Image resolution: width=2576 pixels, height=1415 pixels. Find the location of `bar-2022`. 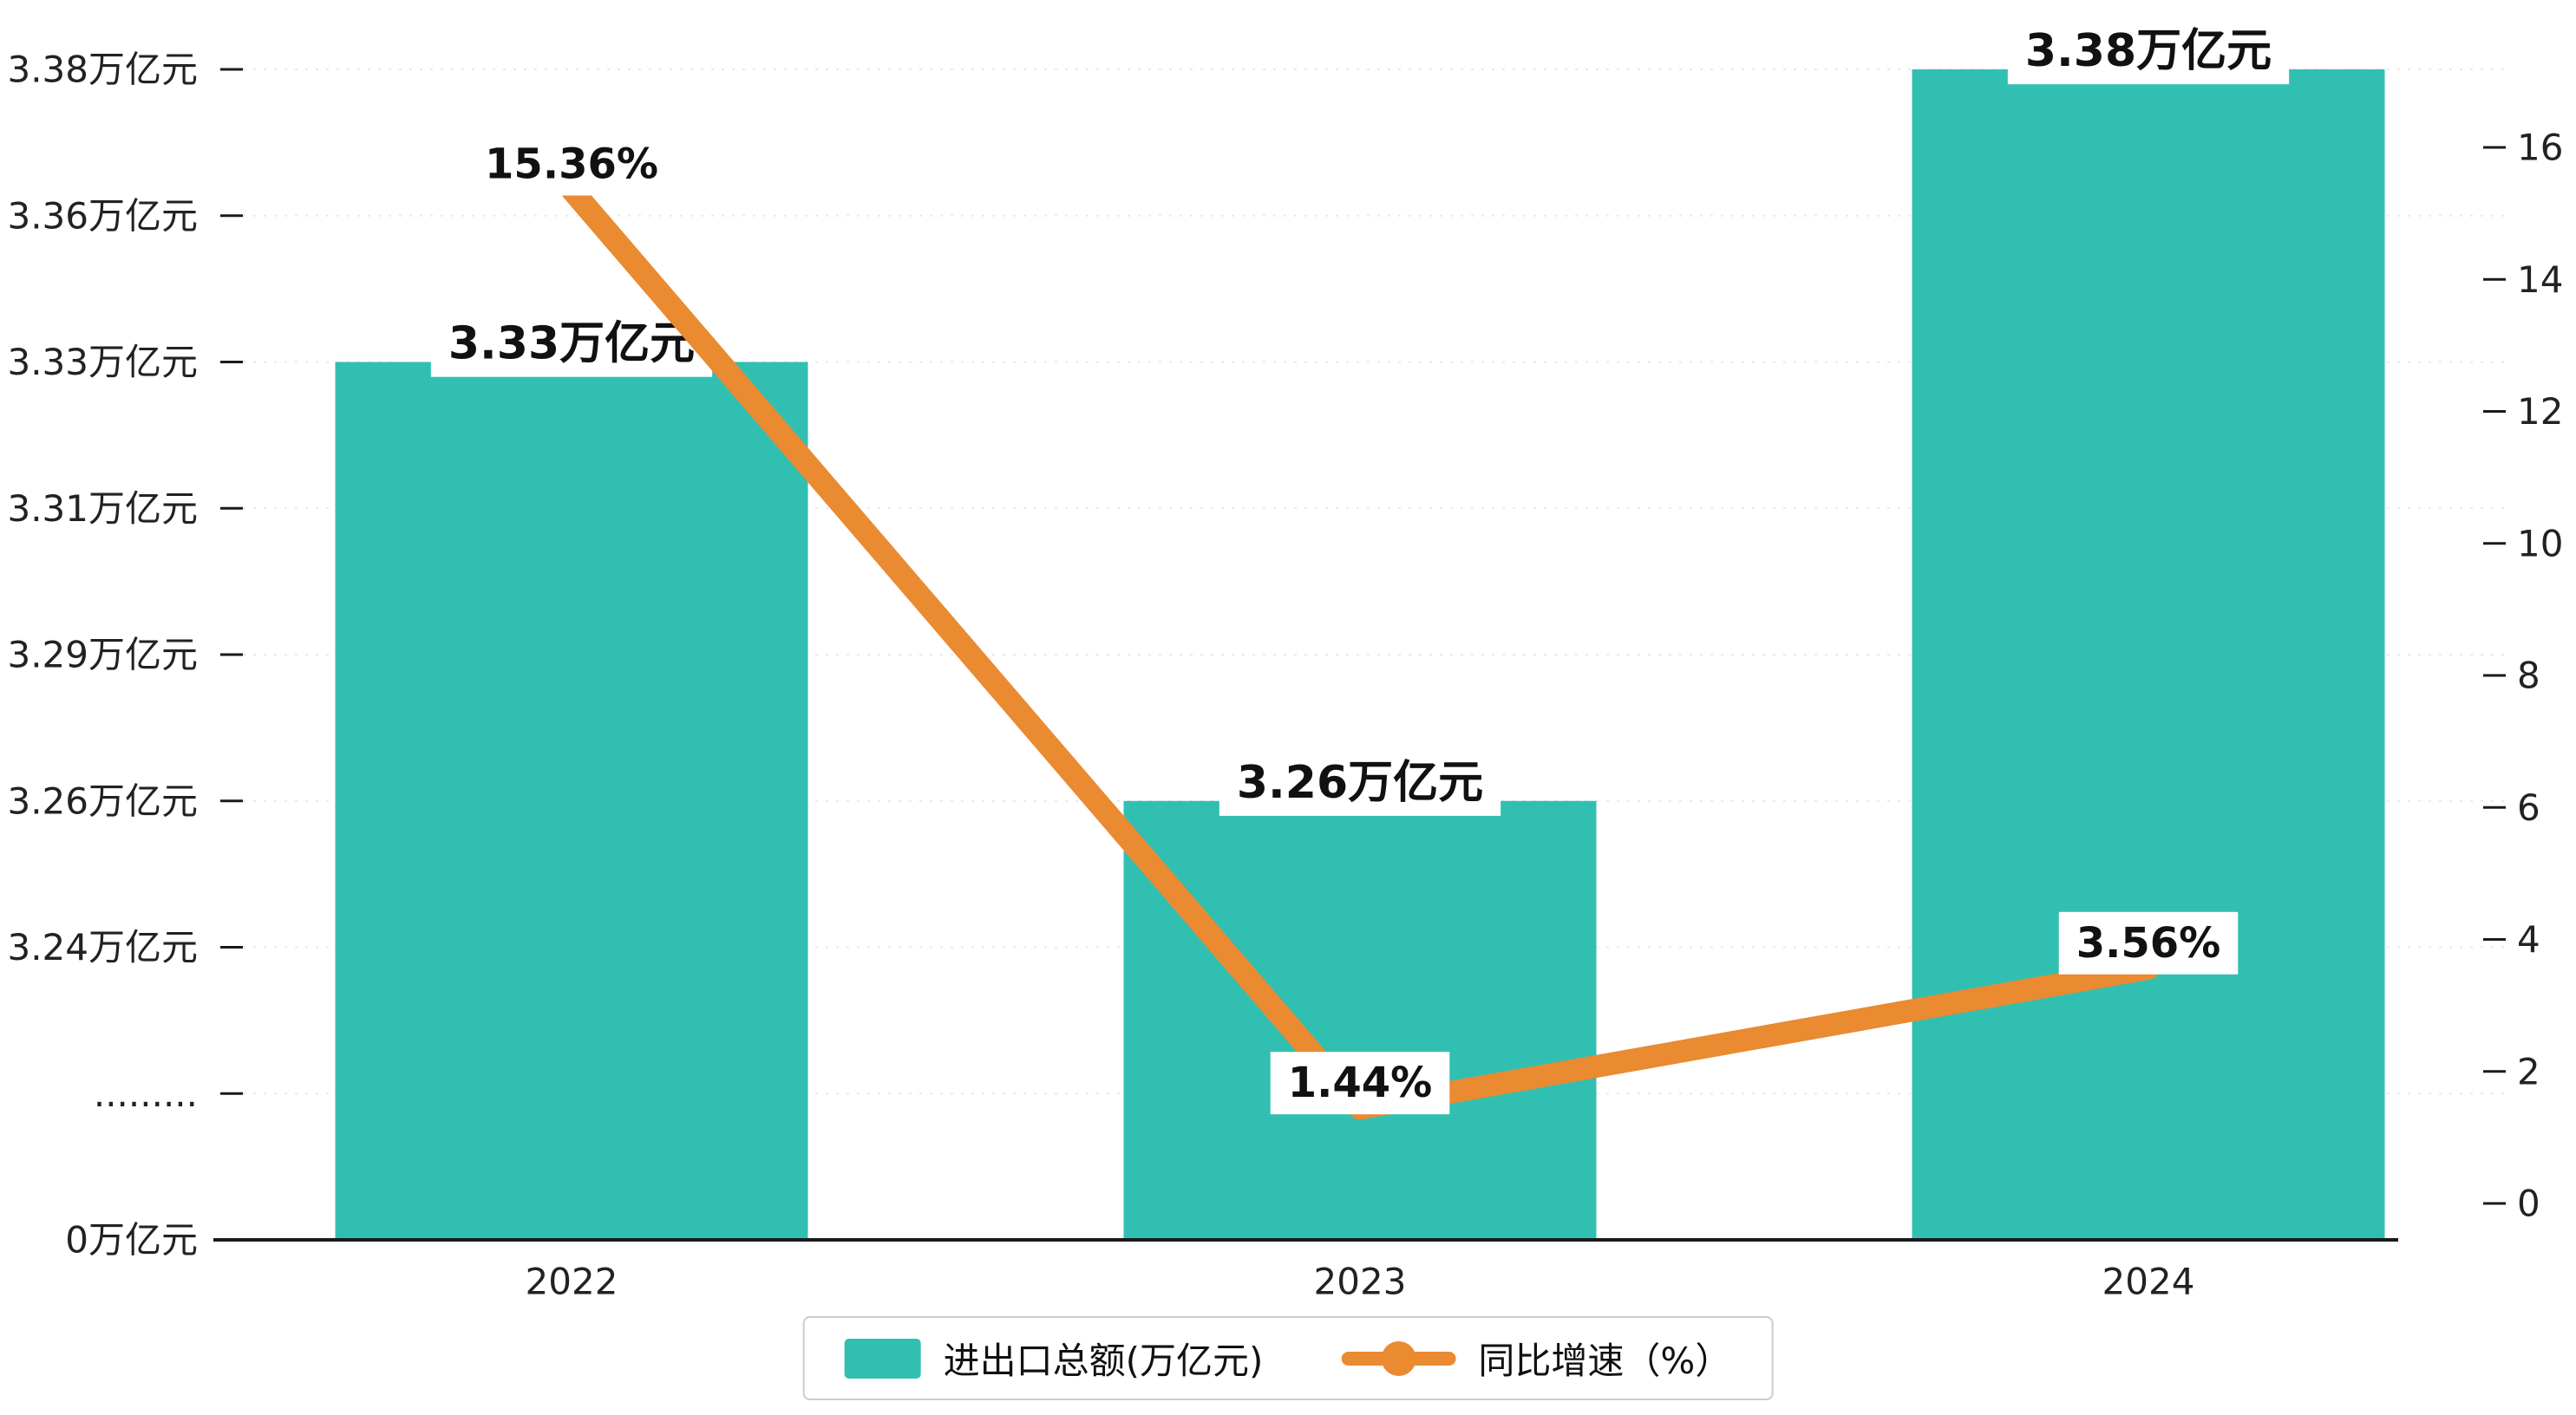

bar-2022 is located at coordinates (571, 801).